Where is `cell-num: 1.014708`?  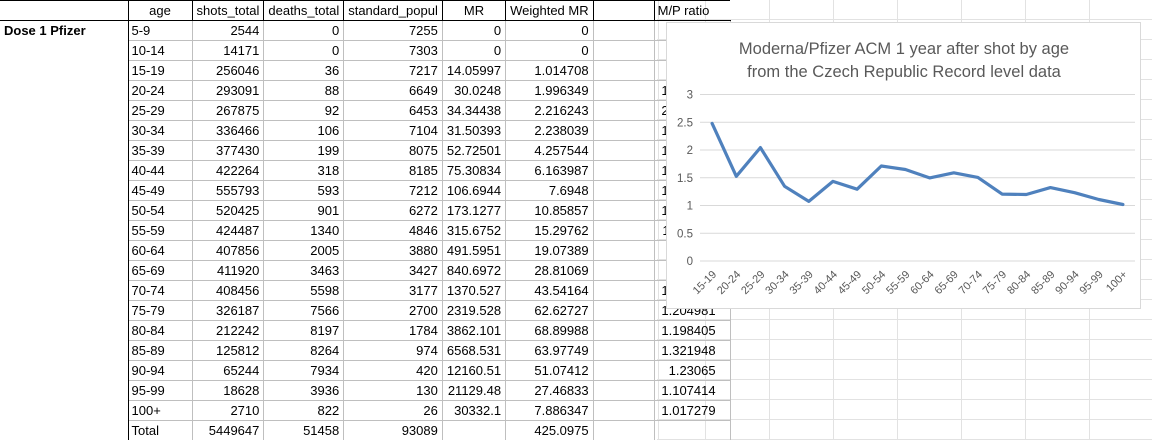
cell-num: 1.014708 is located at coordinates (549, 70).